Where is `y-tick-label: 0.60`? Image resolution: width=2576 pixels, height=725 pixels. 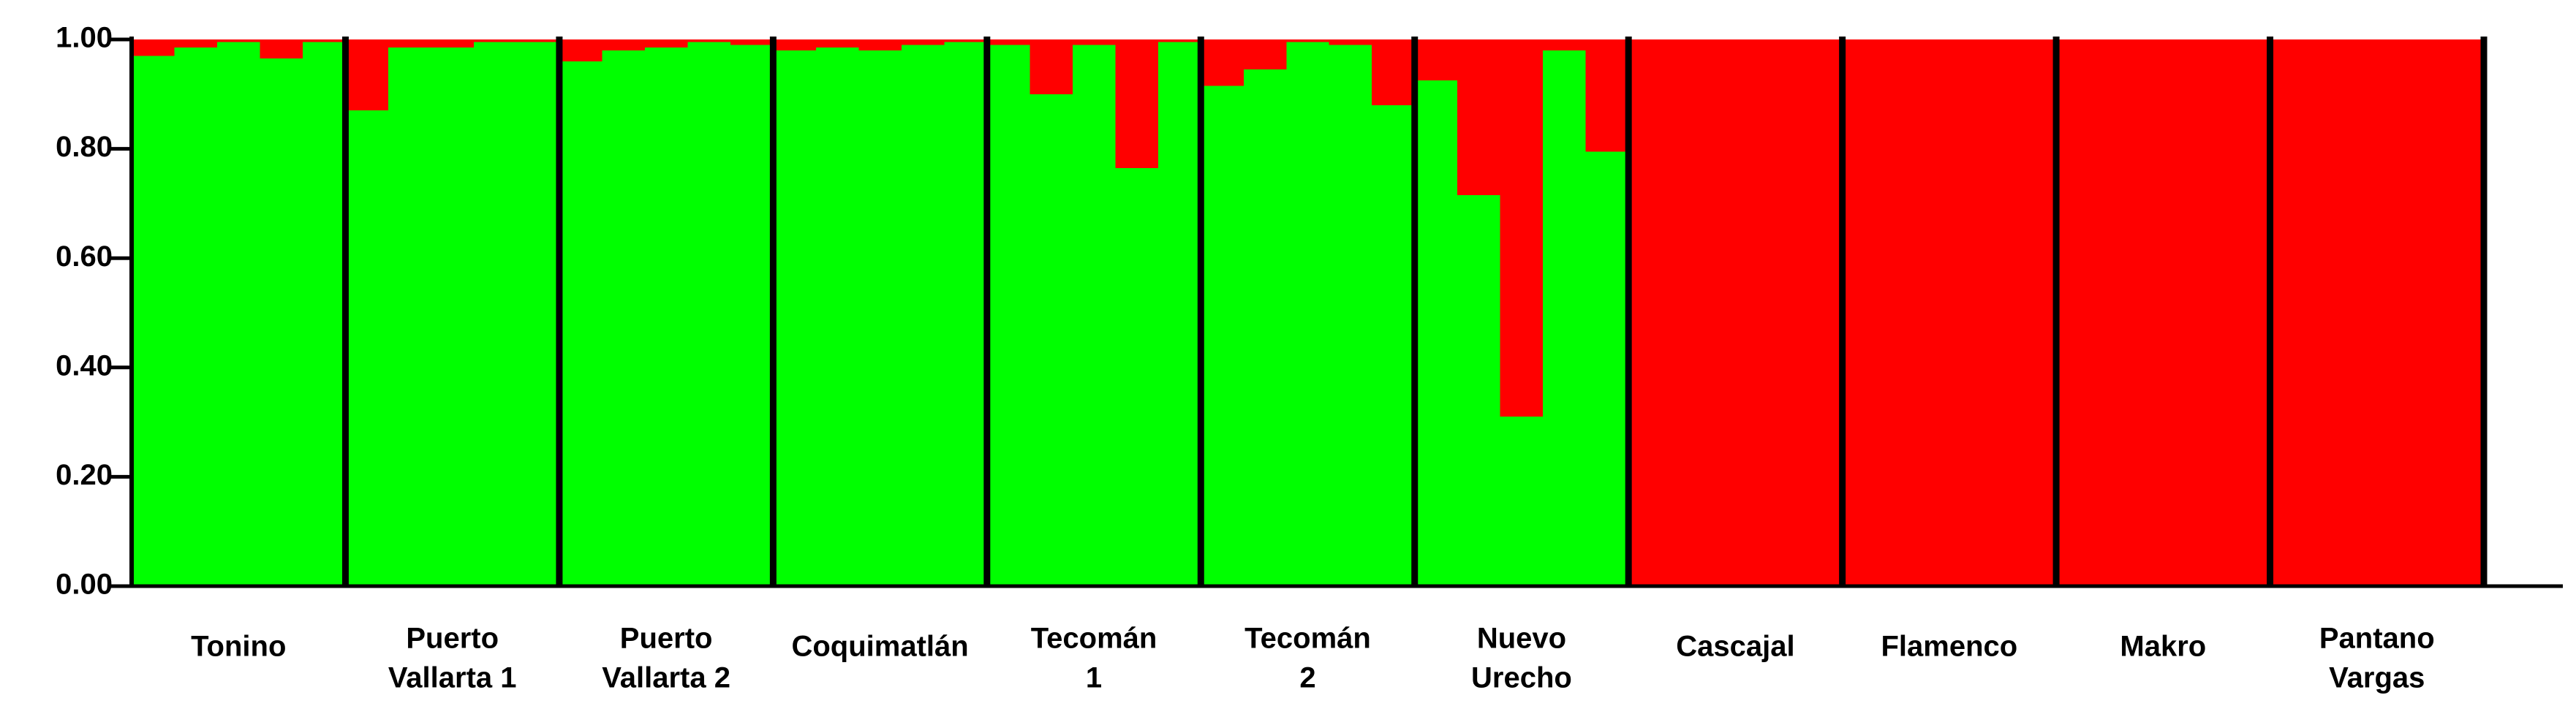
y-tick-label: 0.60 is located at coordinates (84, 256).